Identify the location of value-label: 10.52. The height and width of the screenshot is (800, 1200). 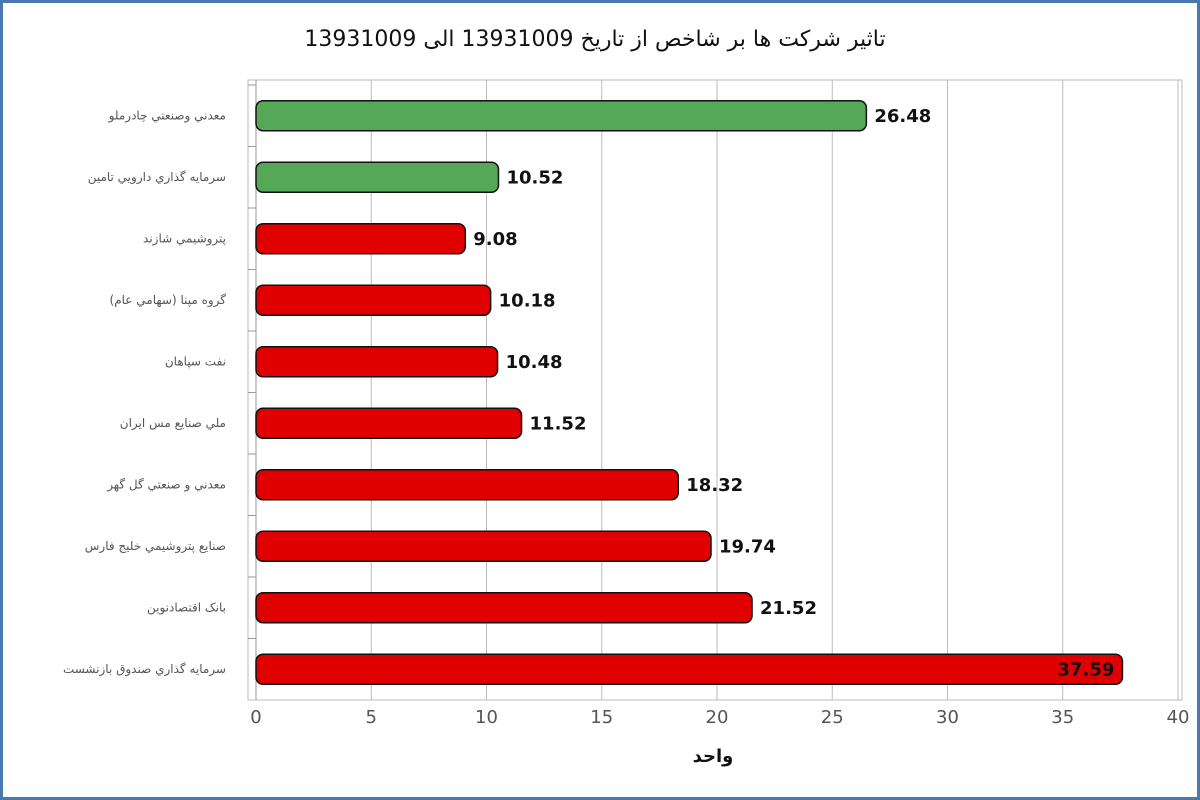
(534, 177).